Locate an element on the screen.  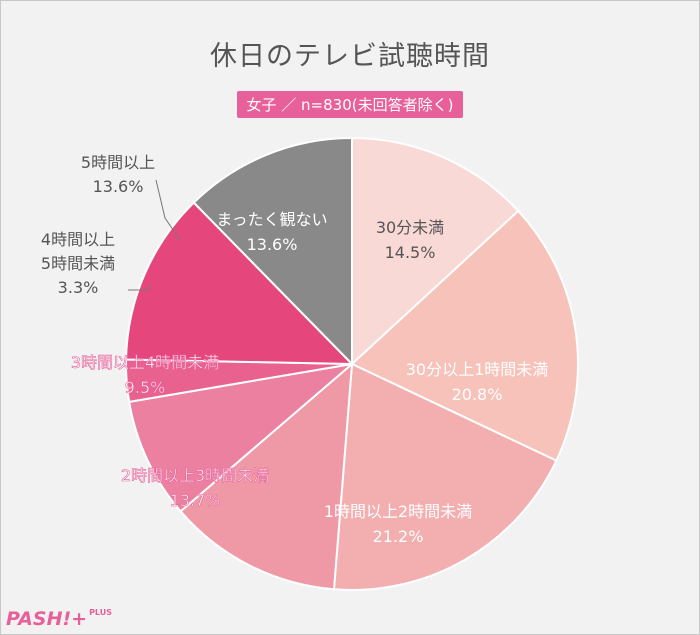
slice-label: 5時間未満 is located at coordinates (78, 263).